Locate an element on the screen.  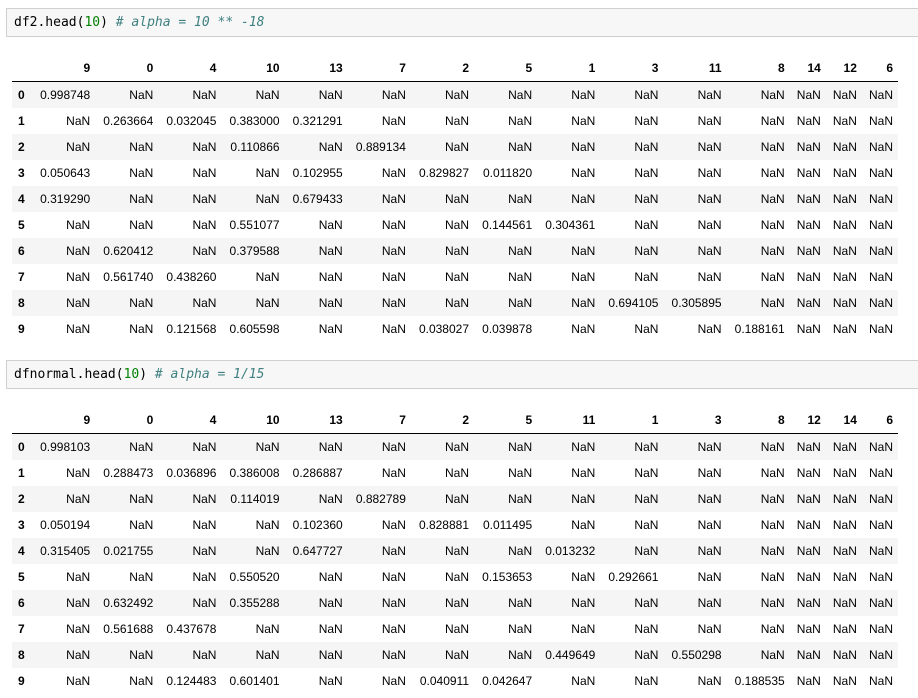
table-cell: 0.889134 is located at coordinates (380, 147).